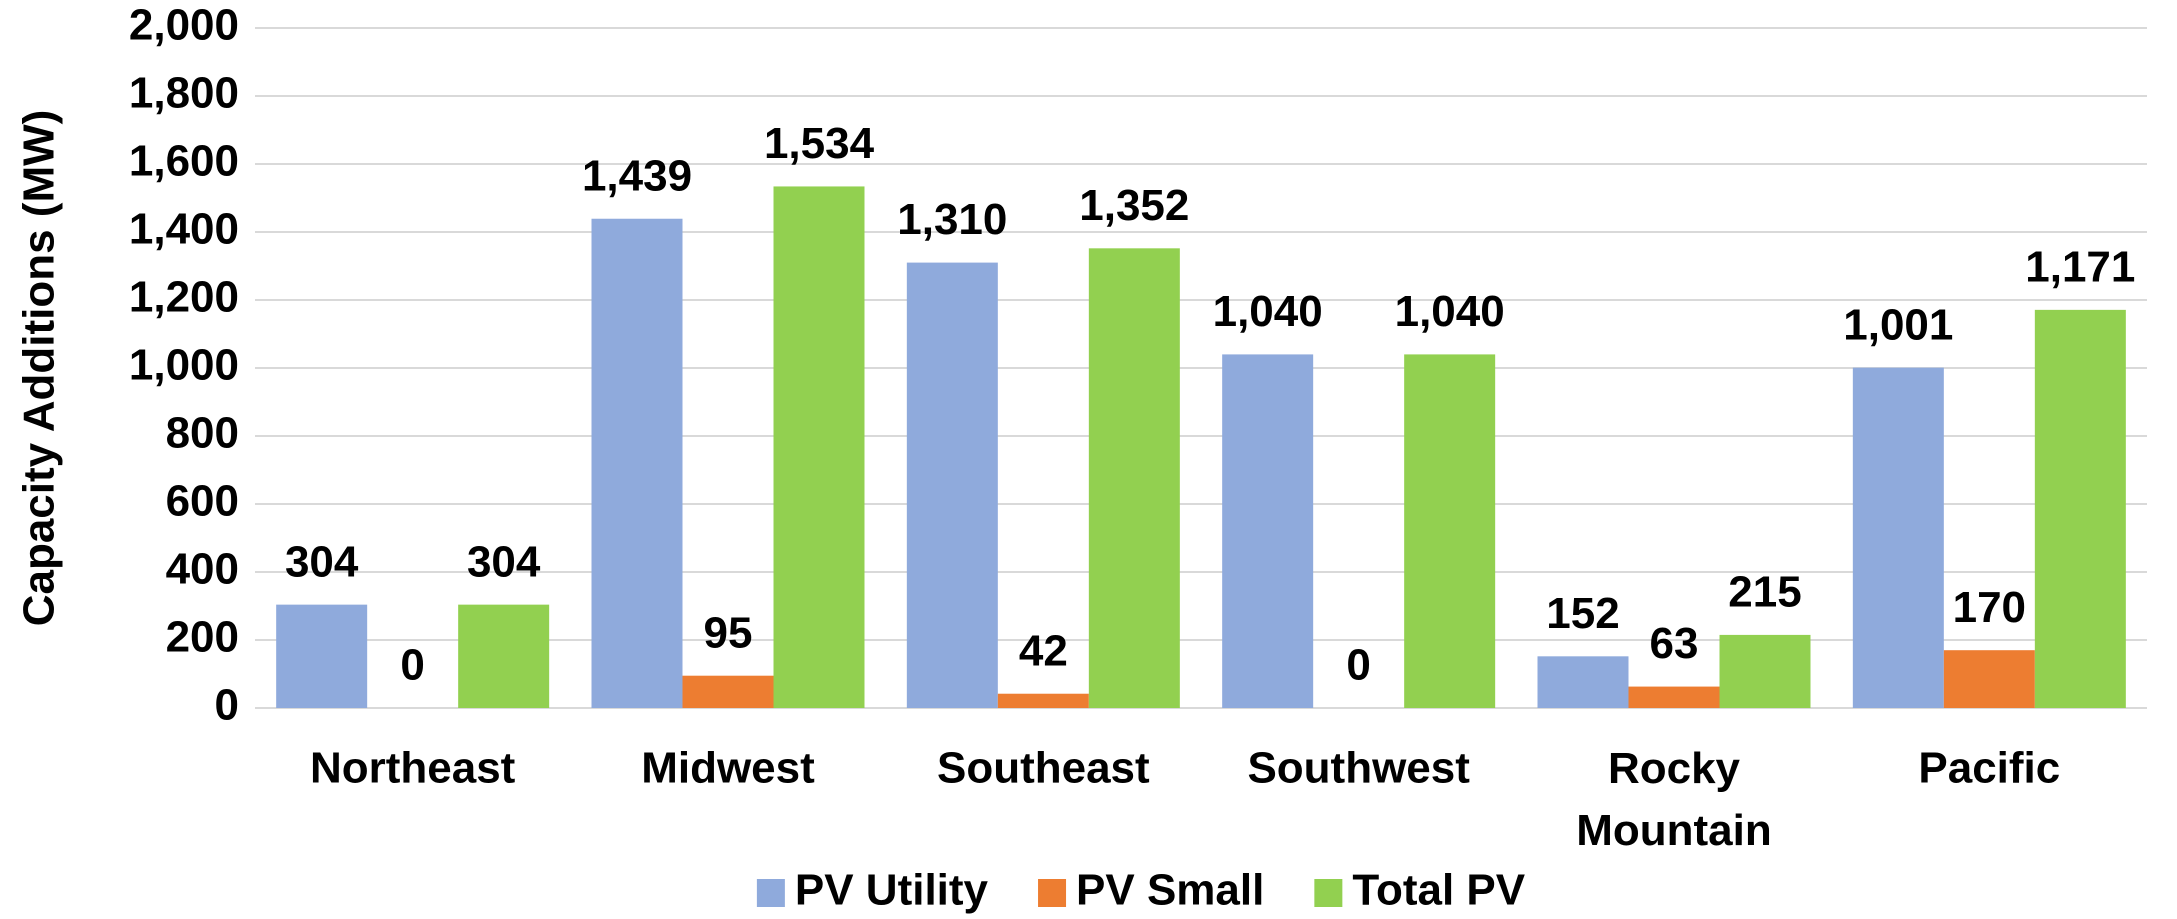  What do you see at coordinates (202, 501) in the screenshot?
I see `y-tick-label: 600` at bounding box center [202, 501].